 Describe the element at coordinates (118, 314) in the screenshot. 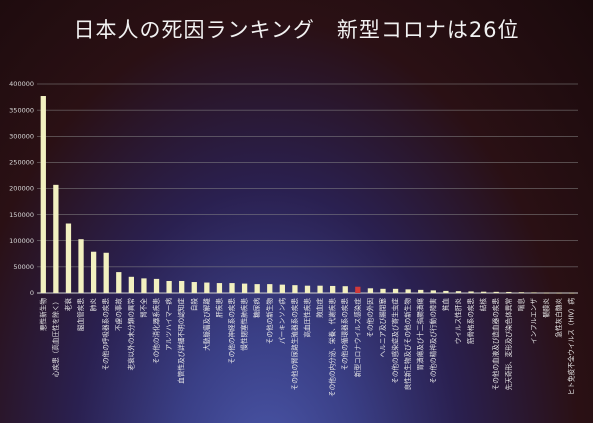

I see `category-label: 不慮の事故` at that location.